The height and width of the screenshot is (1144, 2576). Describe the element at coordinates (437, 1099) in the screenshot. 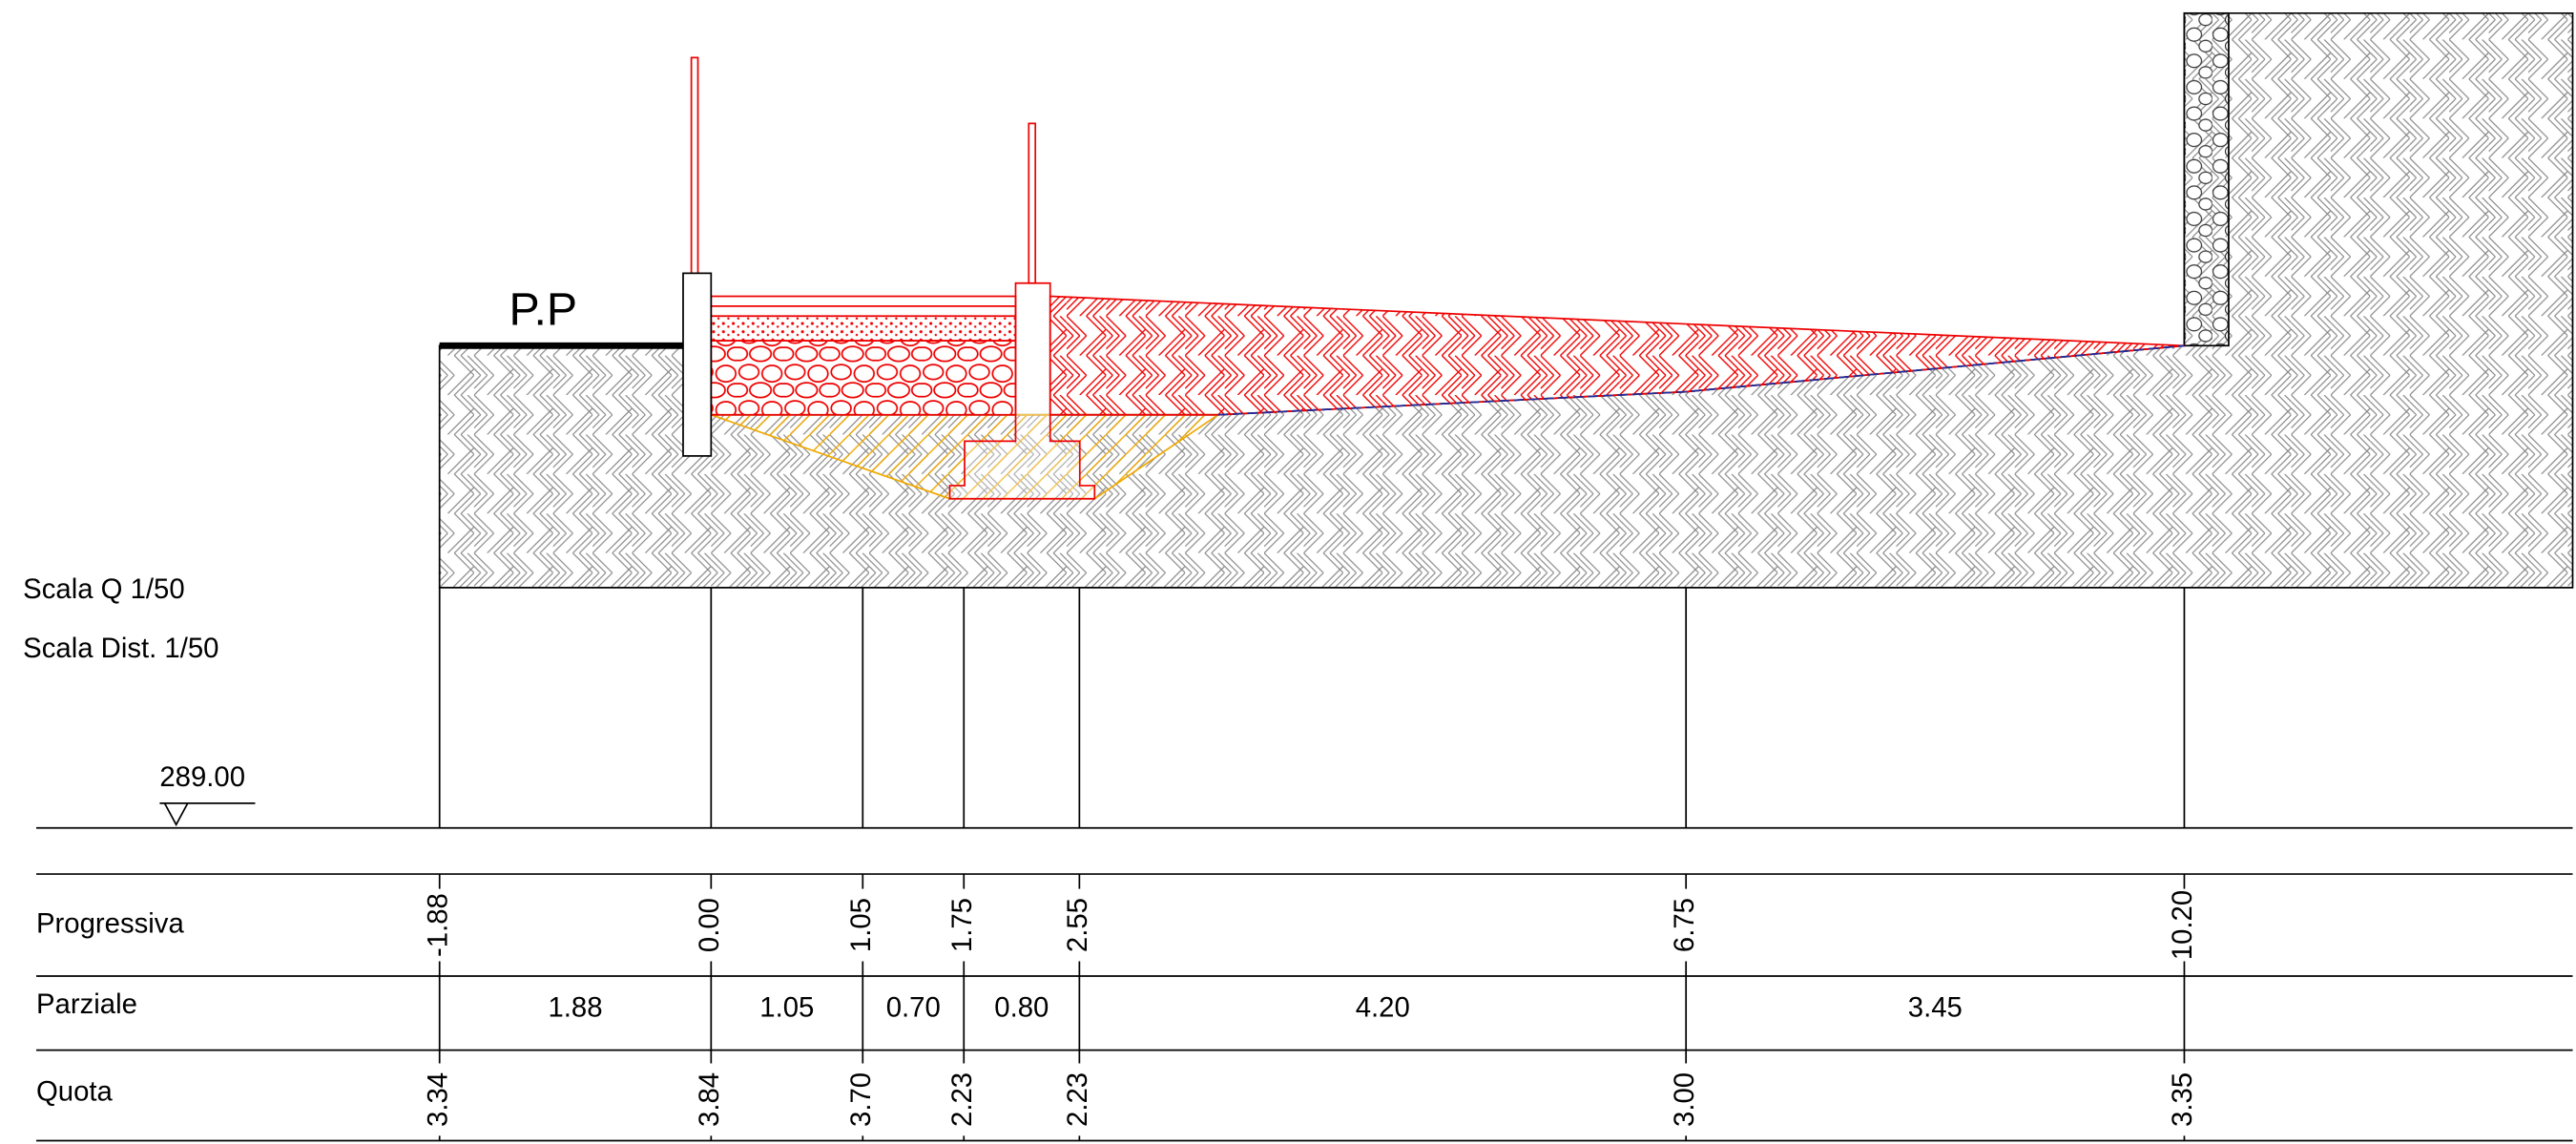

I see `quota-value: 3.34` at that location.